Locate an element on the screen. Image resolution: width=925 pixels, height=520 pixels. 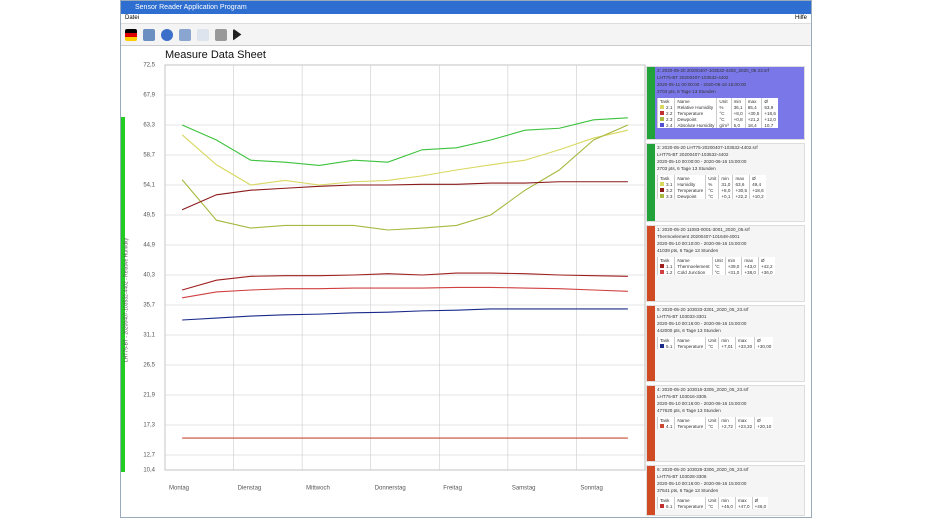
table-cell: Humidity is located at coordinates (690, 184).